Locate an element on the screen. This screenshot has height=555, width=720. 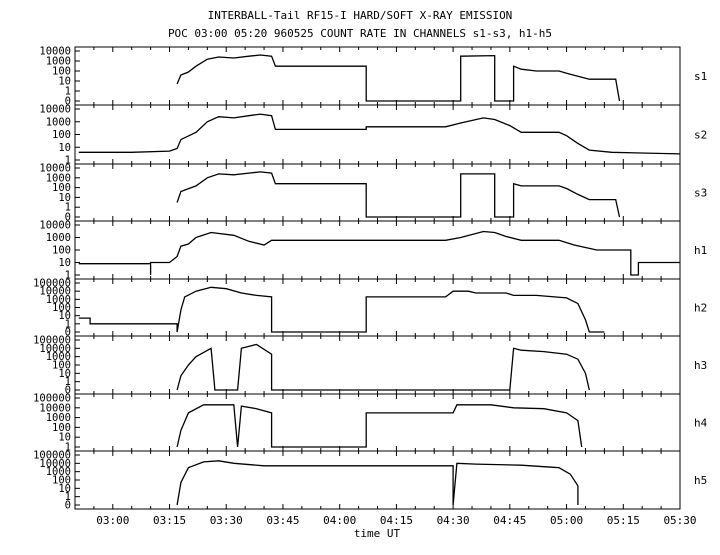
y-tick-label-h2: 10 is located at coordinates (64, 316).